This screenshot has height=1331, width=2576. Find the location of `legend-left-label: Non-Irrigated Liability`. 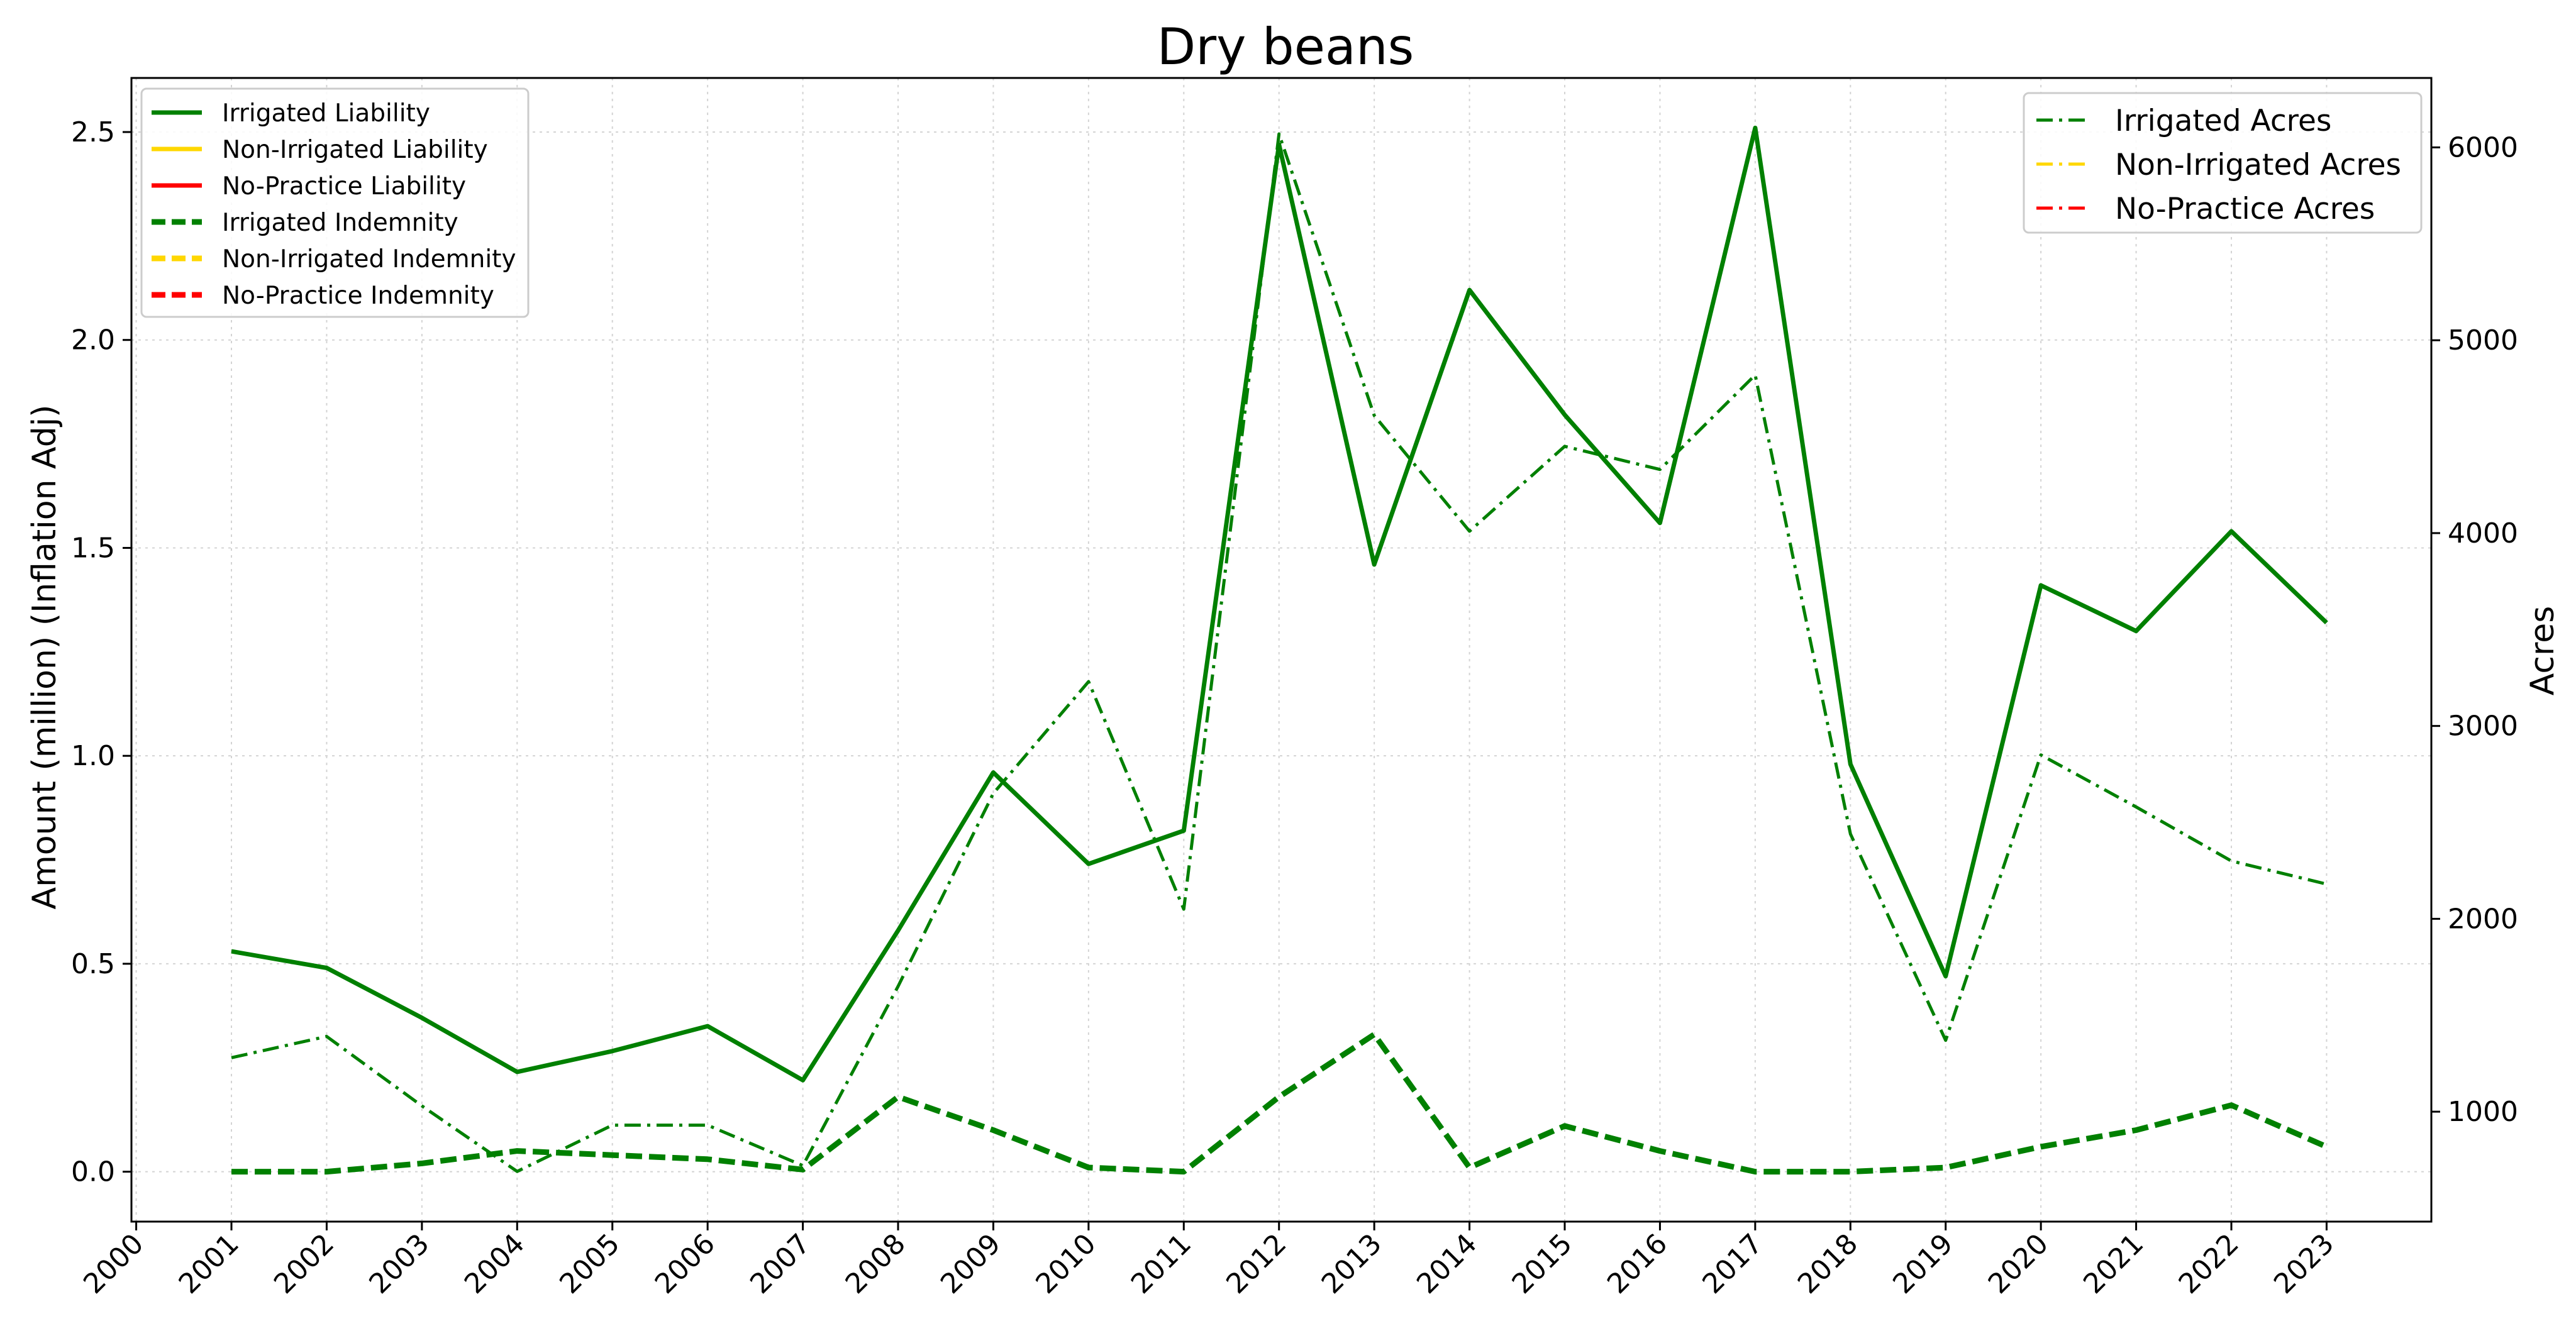

legend-left-label: Non-Irrigated Liability is located at coordinates (355, 150).